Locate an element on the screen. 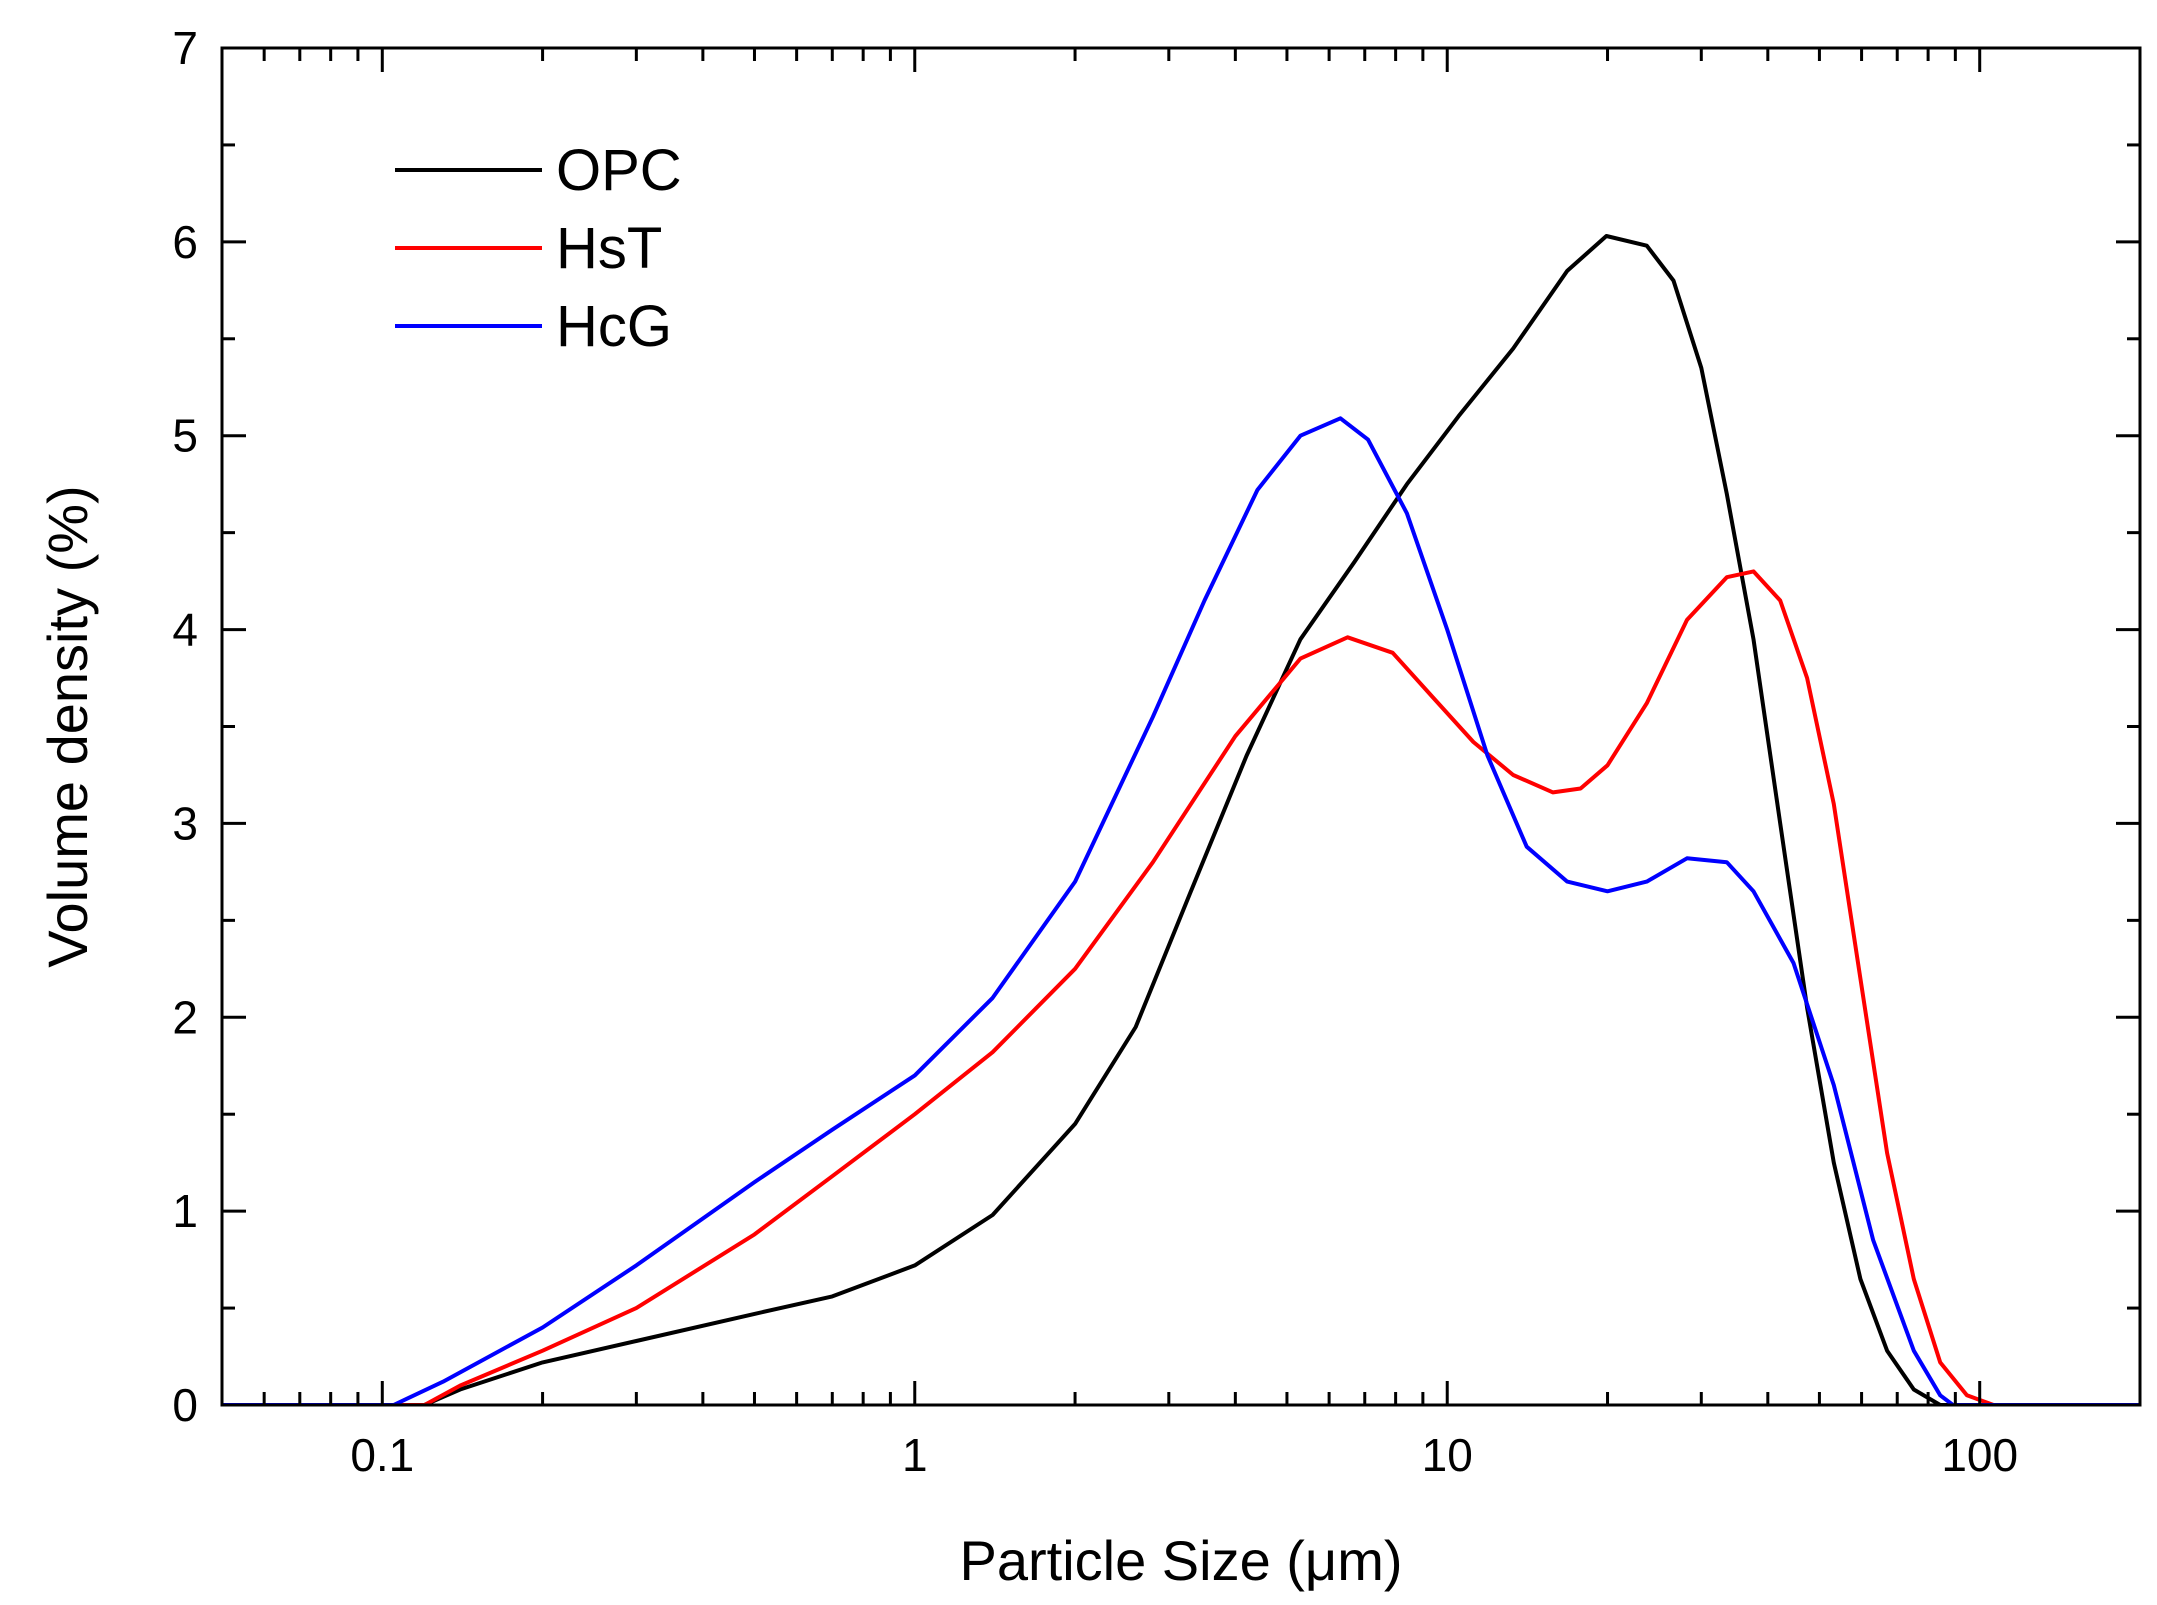 This screenshot has height=1605, width=2157. x-axis-title: Particle Size (μm) is located at coordinates (1181, 1560).